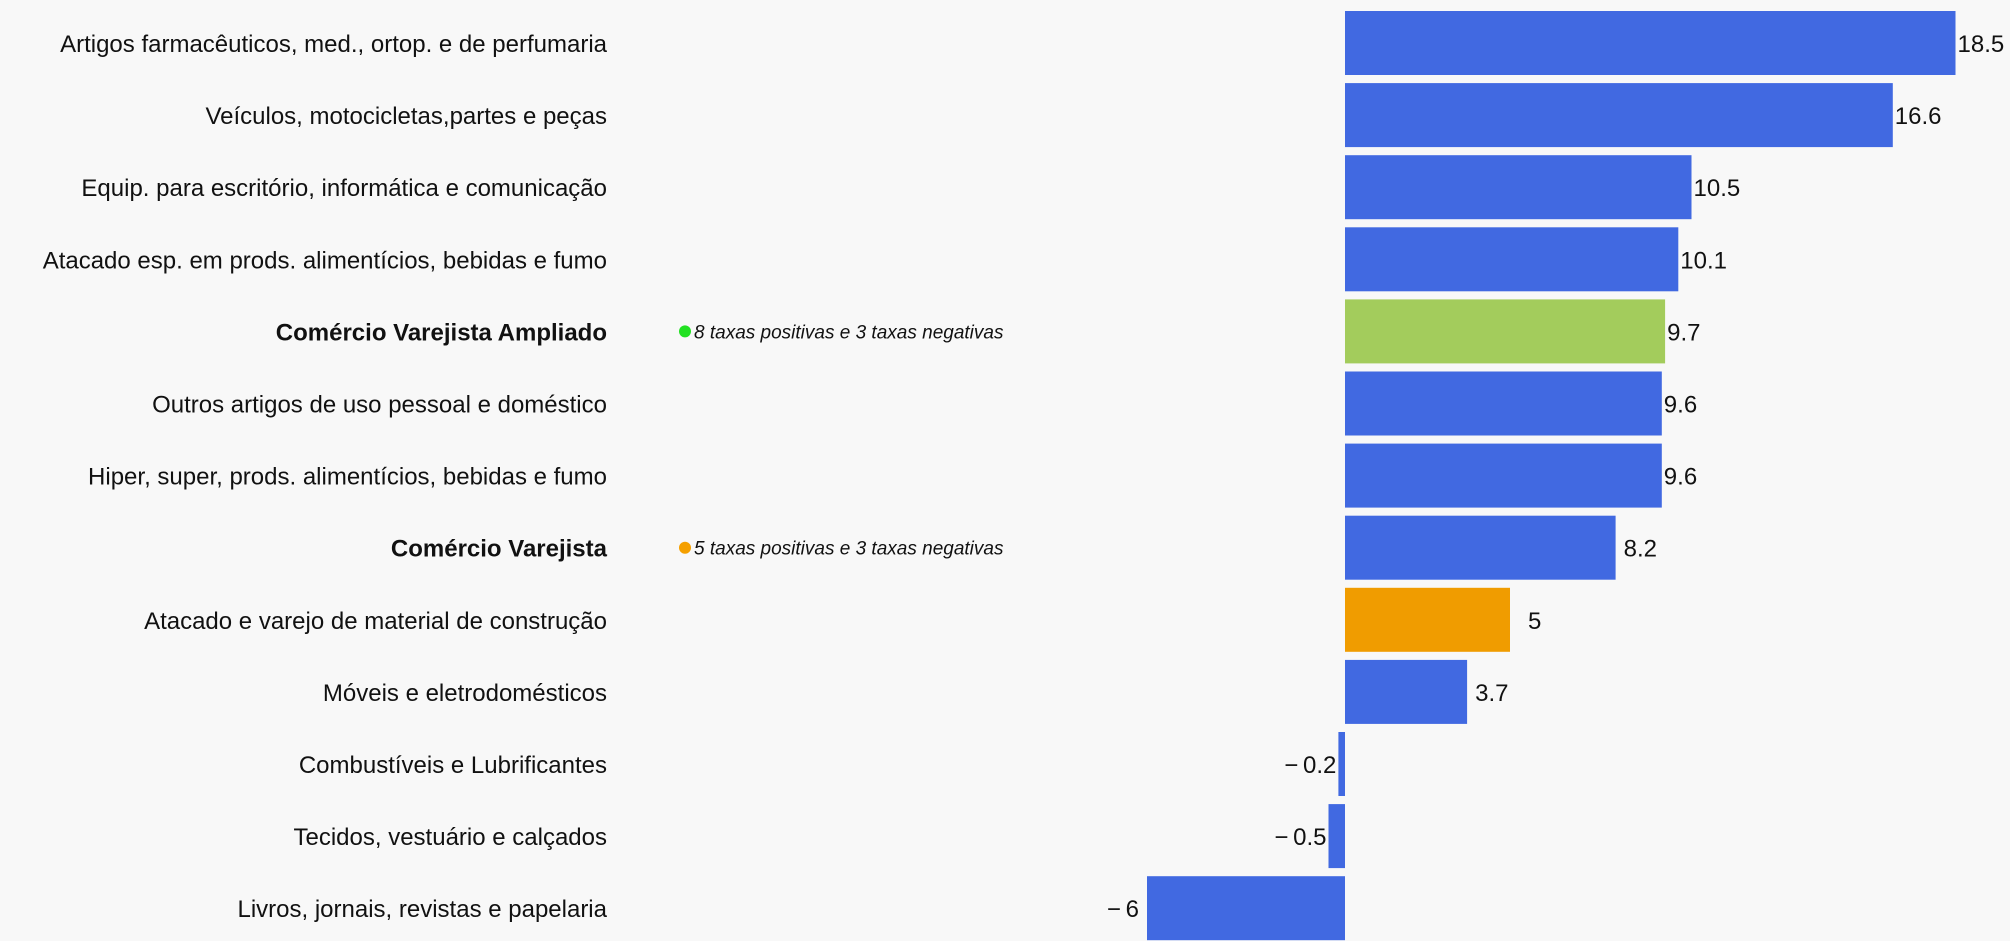 This screenshot has height=941, width=2010. Describe the element at coordinates (849, 549) in the screenshot. I see `annotation-text: 5 taxas positivas e 3 taxas negativas` at that location.